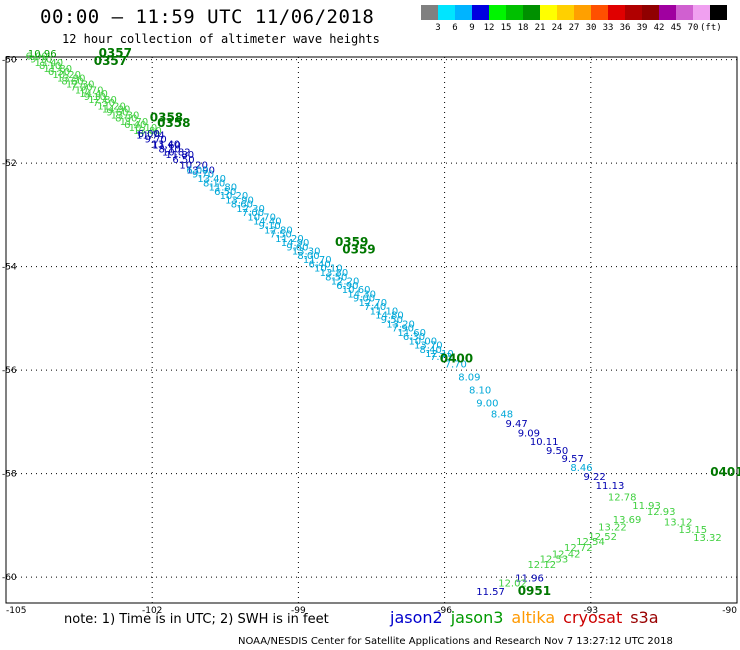  What do you see at coordinates (594, 477) in the screenshot?
I see `wave-height-value: 9.22` at bounding box center [594, 477].